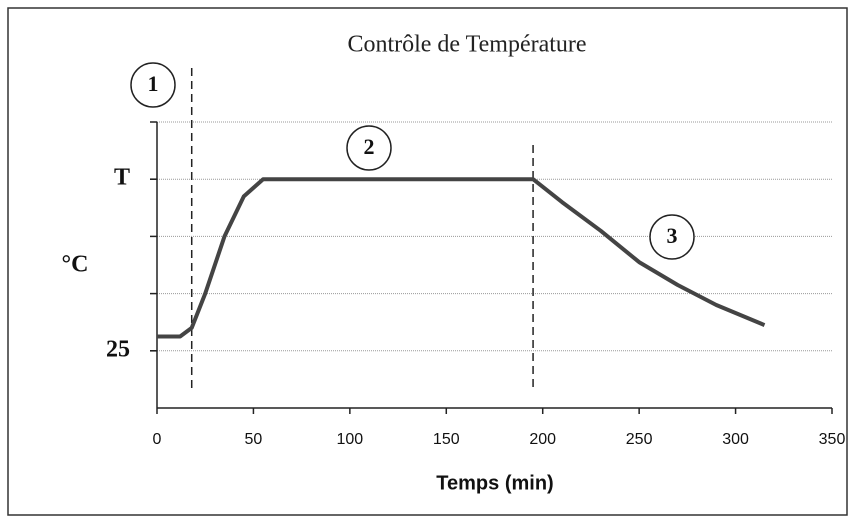  I want to click on phase-label: 2, so click(369, 146).